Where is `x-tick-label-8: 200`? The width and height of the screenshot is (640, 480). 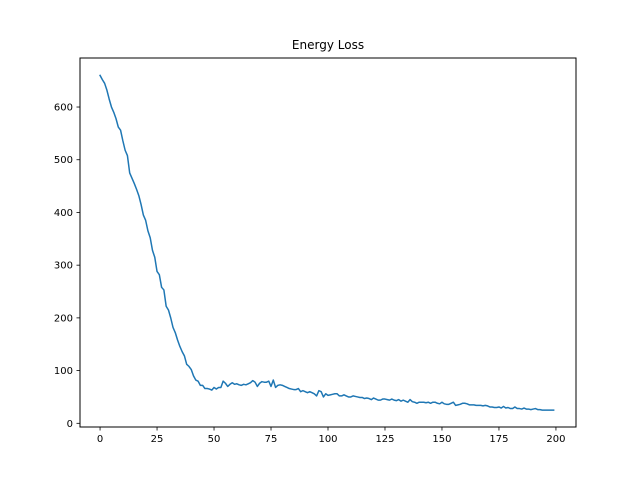
x-tick-label-8: 200 is located at coordinates (555, 439).